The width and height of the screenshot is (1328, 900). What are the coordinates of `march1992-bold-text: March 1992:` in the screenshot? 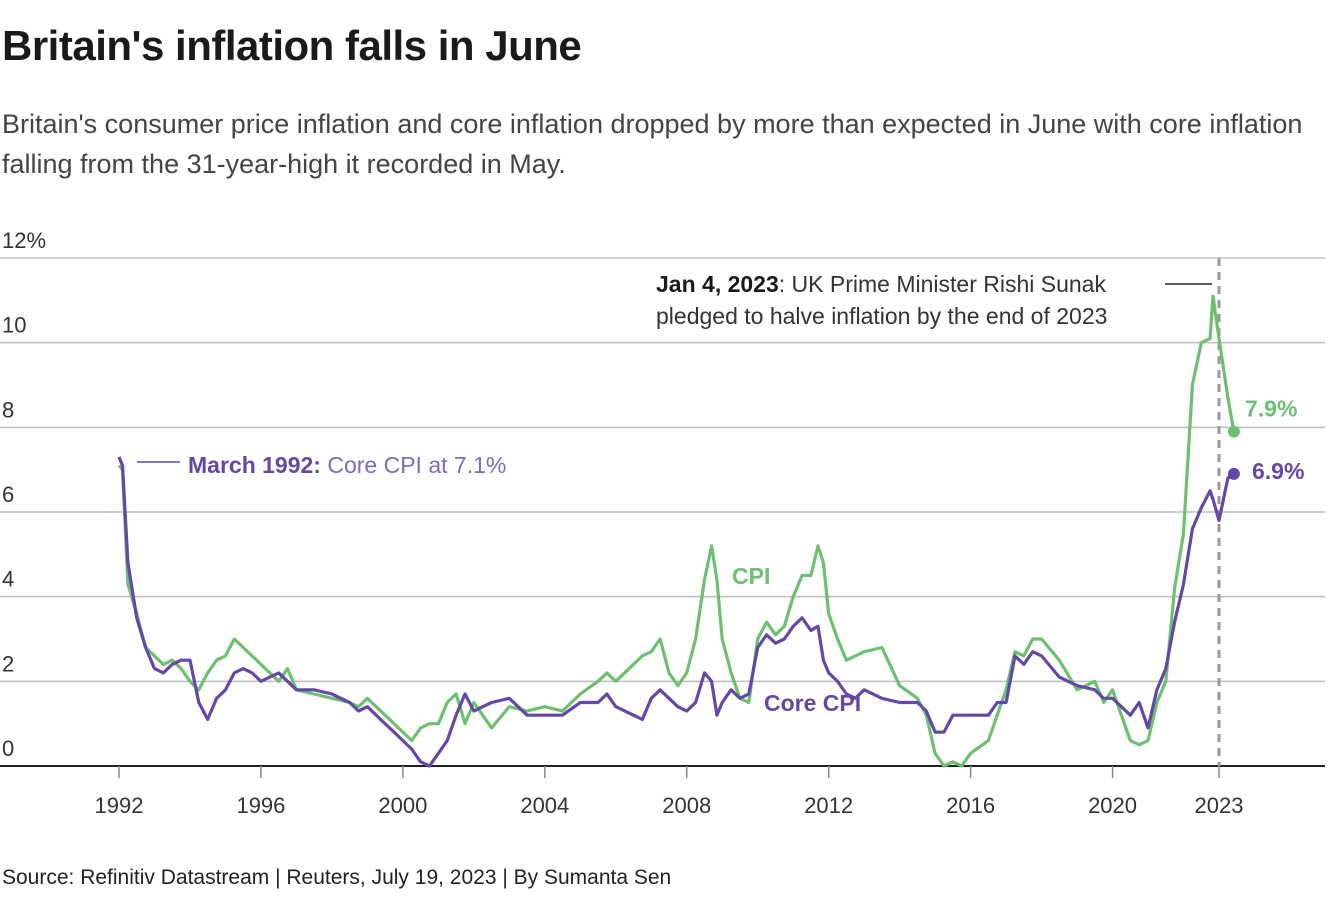 It's located at (254, 465).